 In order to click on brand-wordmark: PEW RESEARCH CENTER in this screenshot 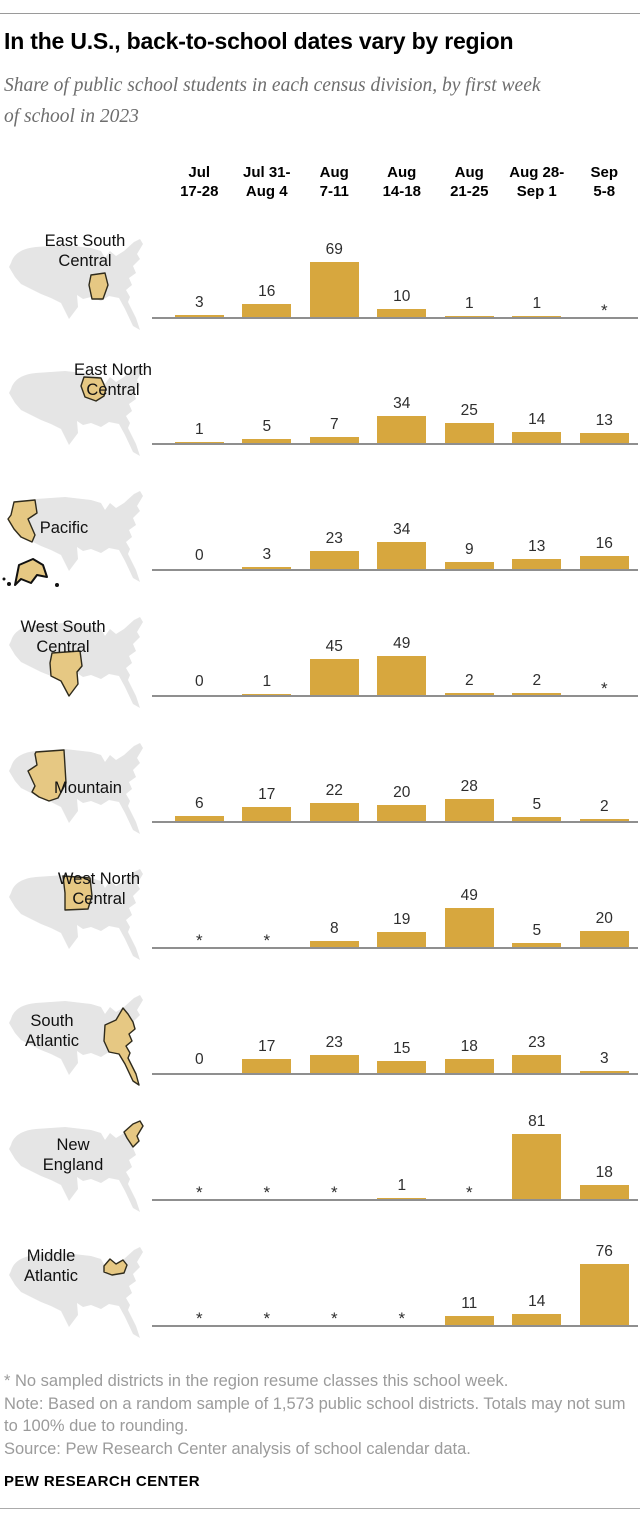, I will do `click(102, 1481)`.